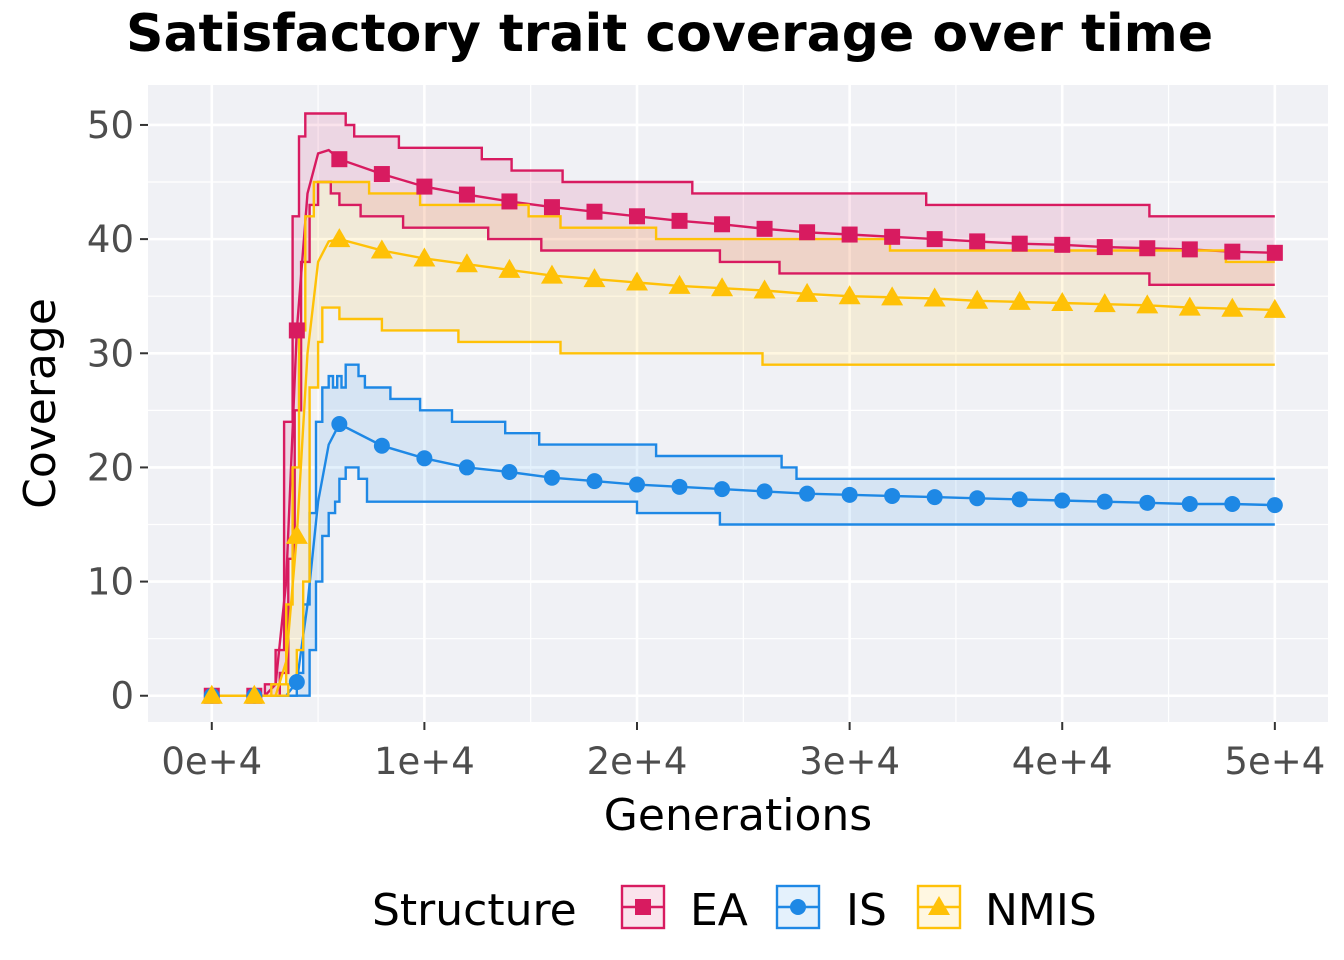 This screenshot has width=1344, height=960. What do you see at coordinates (40, 403) in the screenshot?
I see `y-axis-label: Coverage` at bounding box center [40, 403].